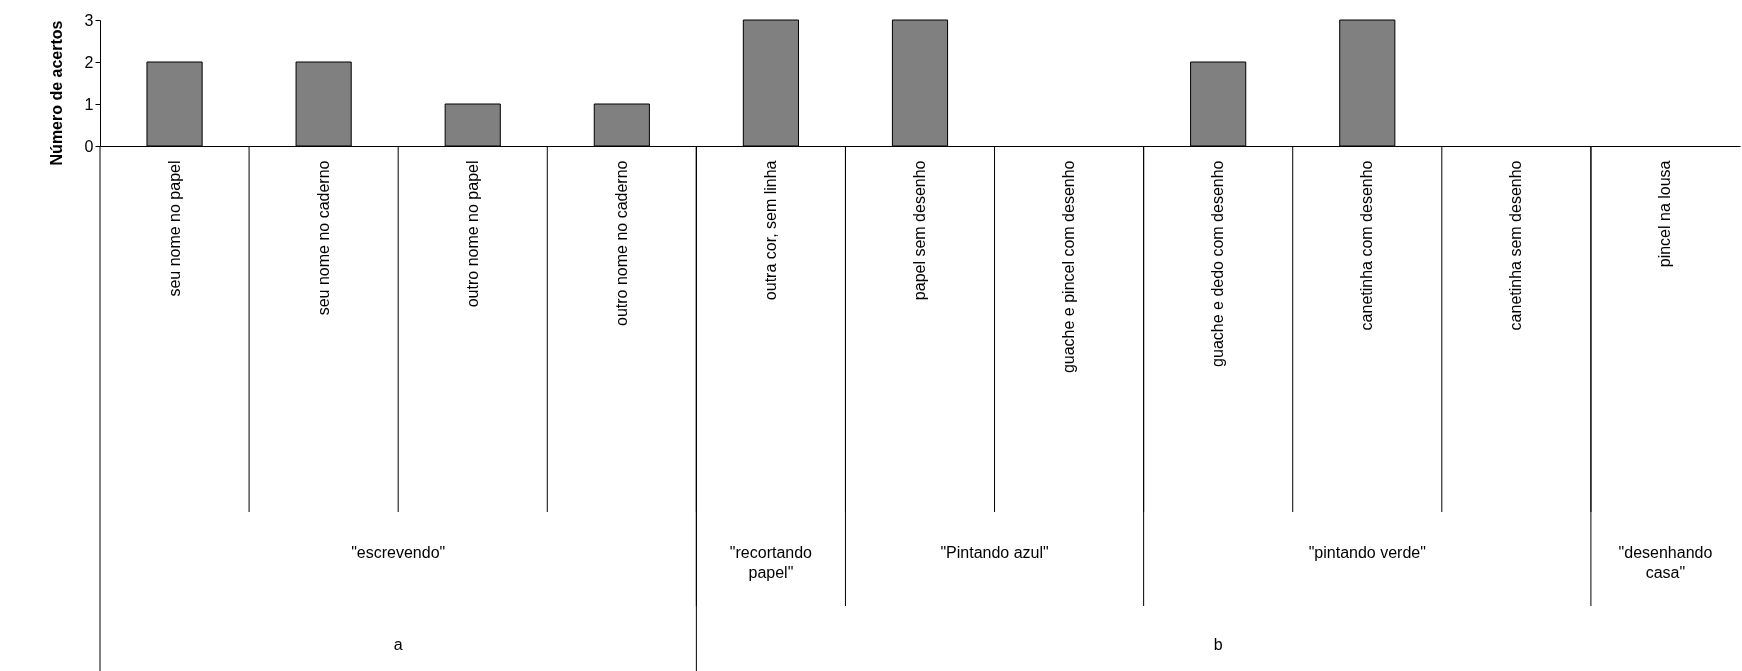 The height and width of the screenshot is (671, 1742). I want to click on x-tick-label: seu nome no papel, so click(174, 228).